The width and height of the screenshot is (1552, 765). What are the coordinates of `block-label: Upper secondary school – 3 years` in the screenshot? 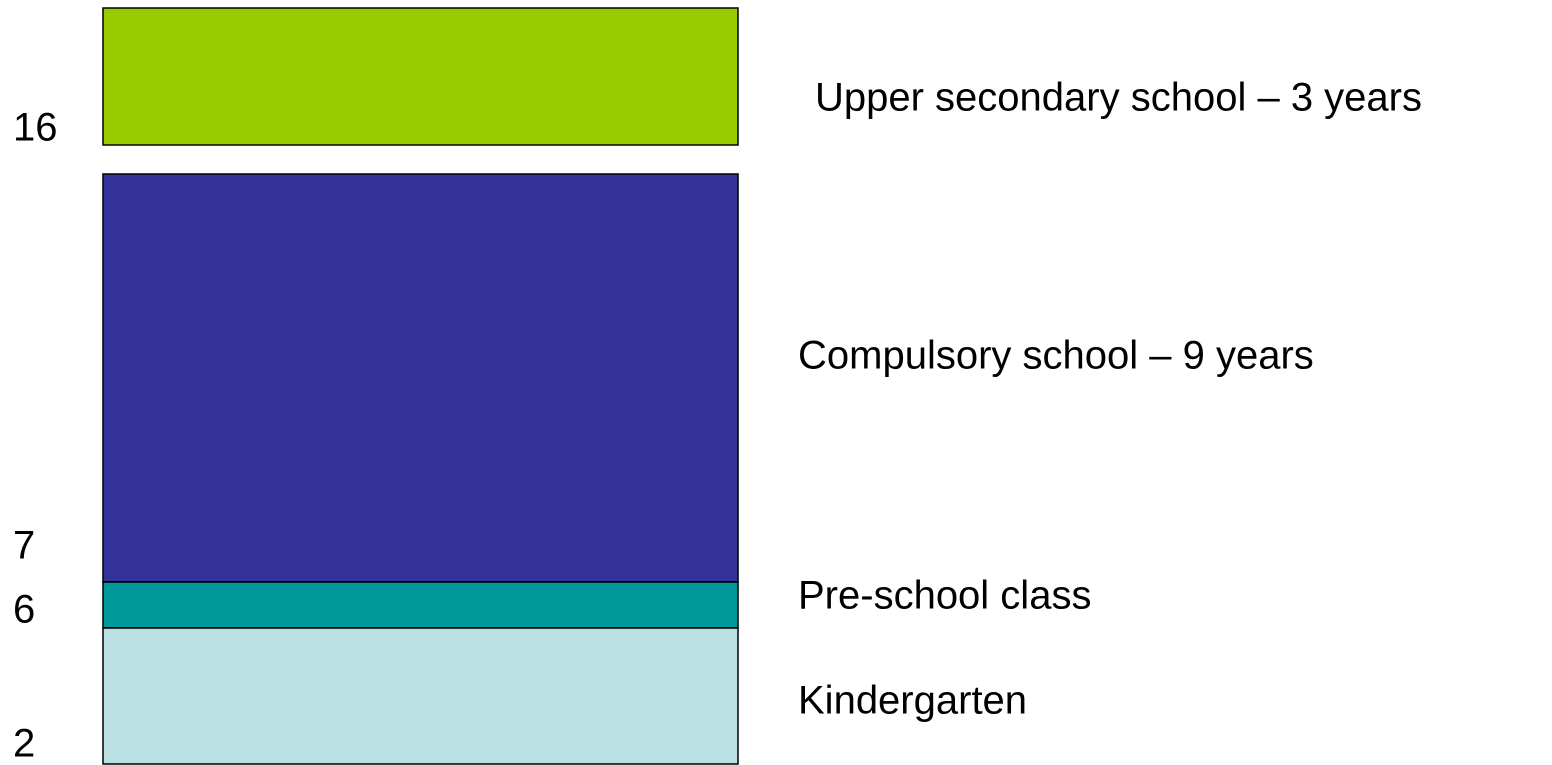 It's located at (1118, 98).